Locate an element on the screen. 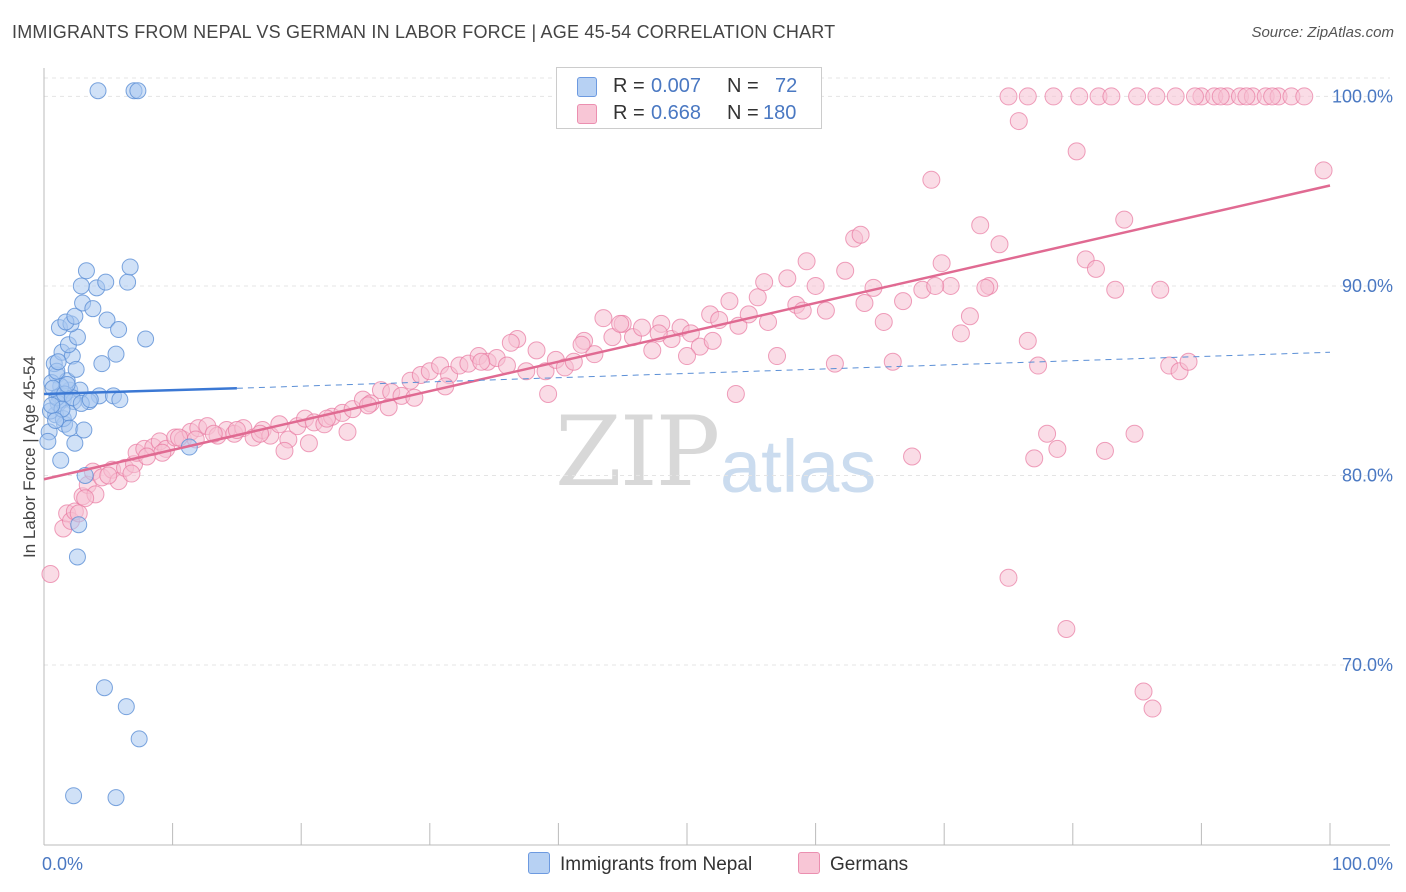  x-tick-label: 0.0% is located at coordinates (62, 864).